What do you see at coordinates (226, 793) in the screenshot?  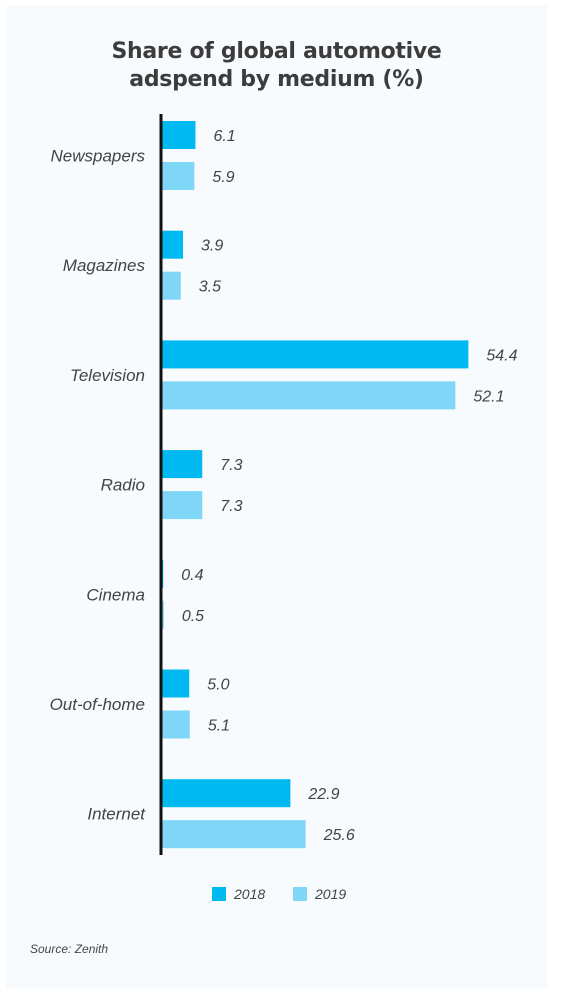 I see `bar-2018-internet` at bounding box center [226, 793].